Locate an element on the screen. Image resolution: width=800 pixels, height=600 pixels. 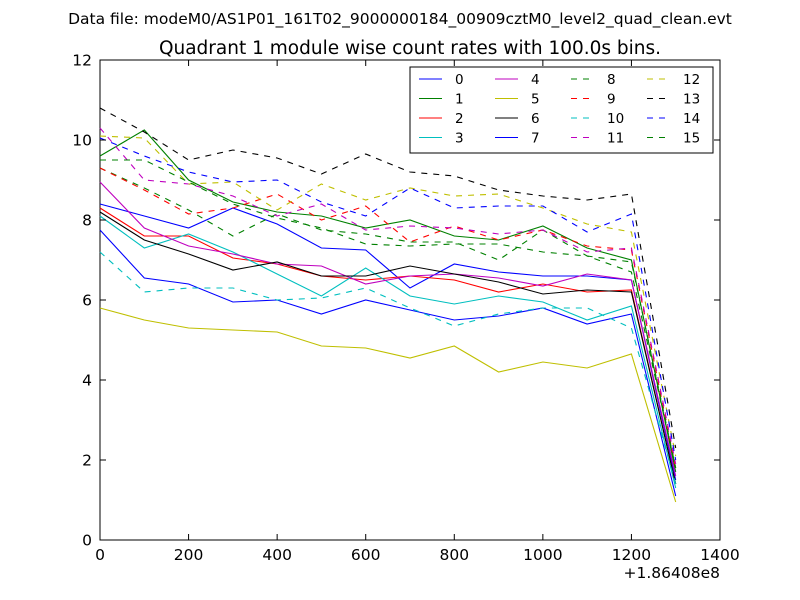
y-tick-label: 10 is located at coordinates (82, 141).